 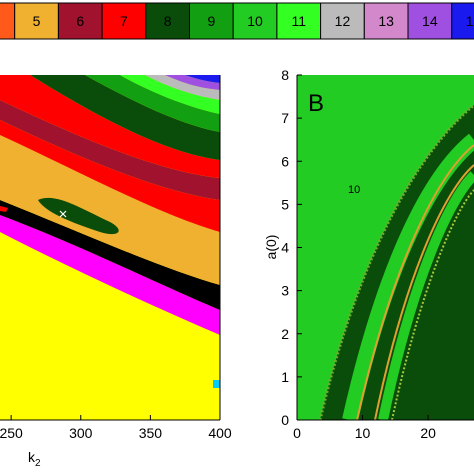 I want to click on y-tick-label: 7, so click(x=285, y=118).